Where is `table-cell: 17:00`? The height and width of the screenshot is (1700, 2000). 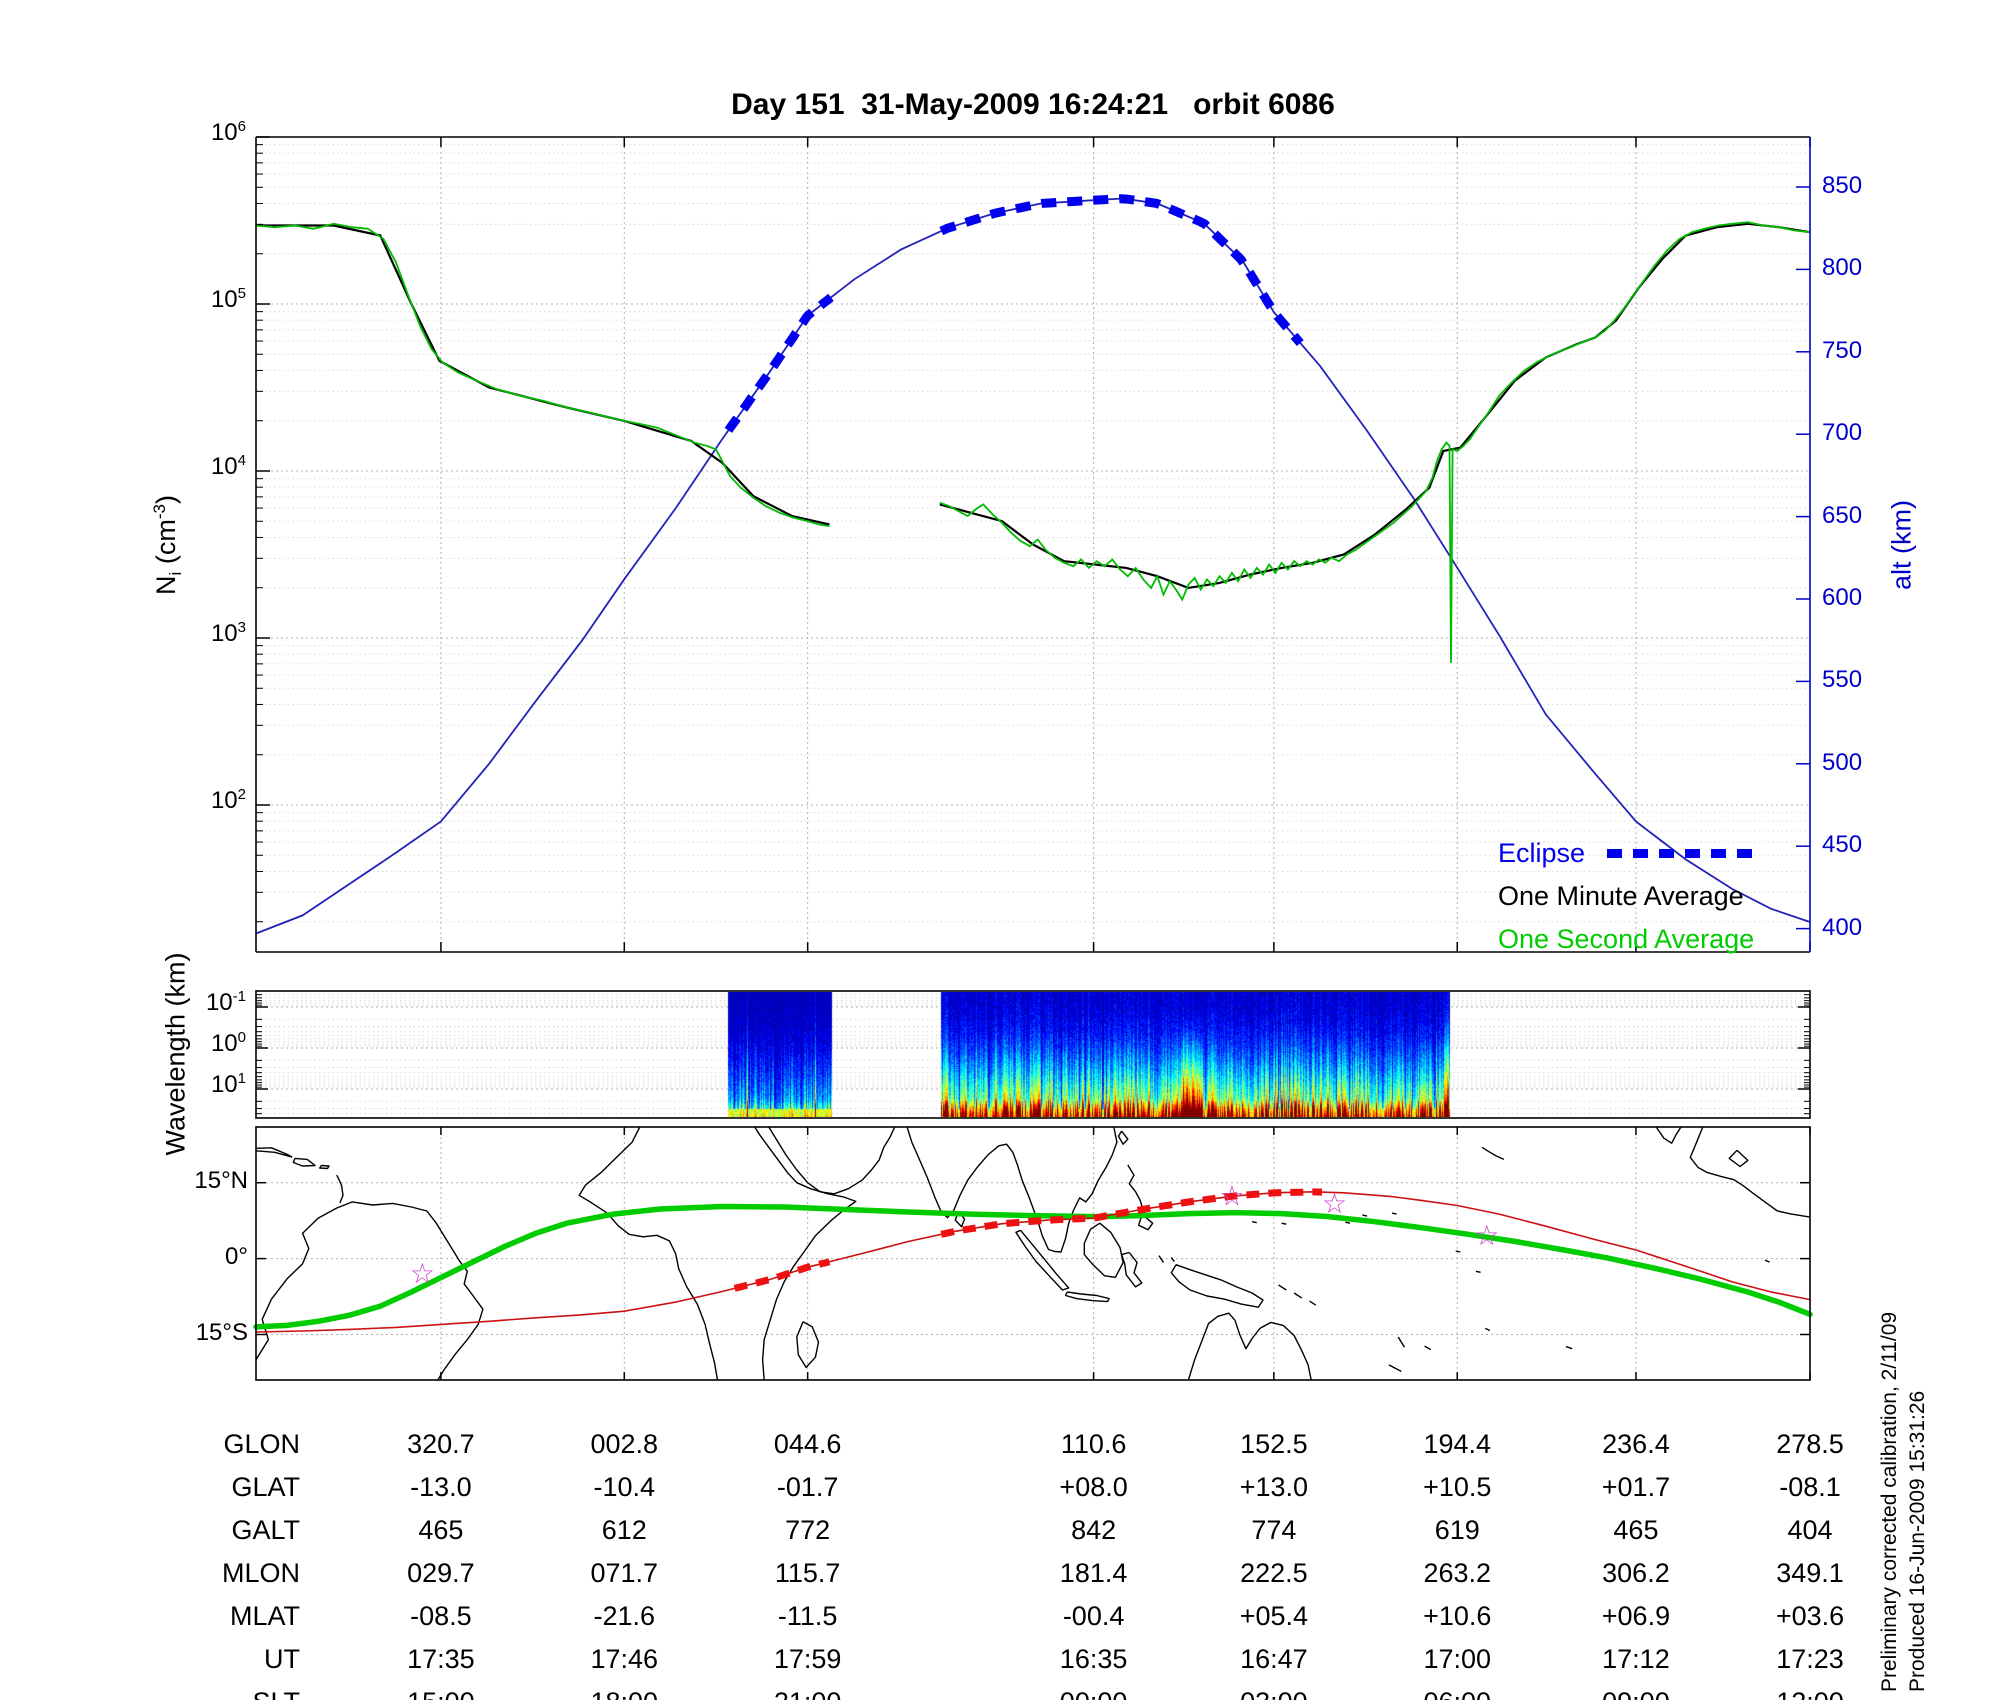 table-cell: 17:00 is located at coordinates (1457, 1659).